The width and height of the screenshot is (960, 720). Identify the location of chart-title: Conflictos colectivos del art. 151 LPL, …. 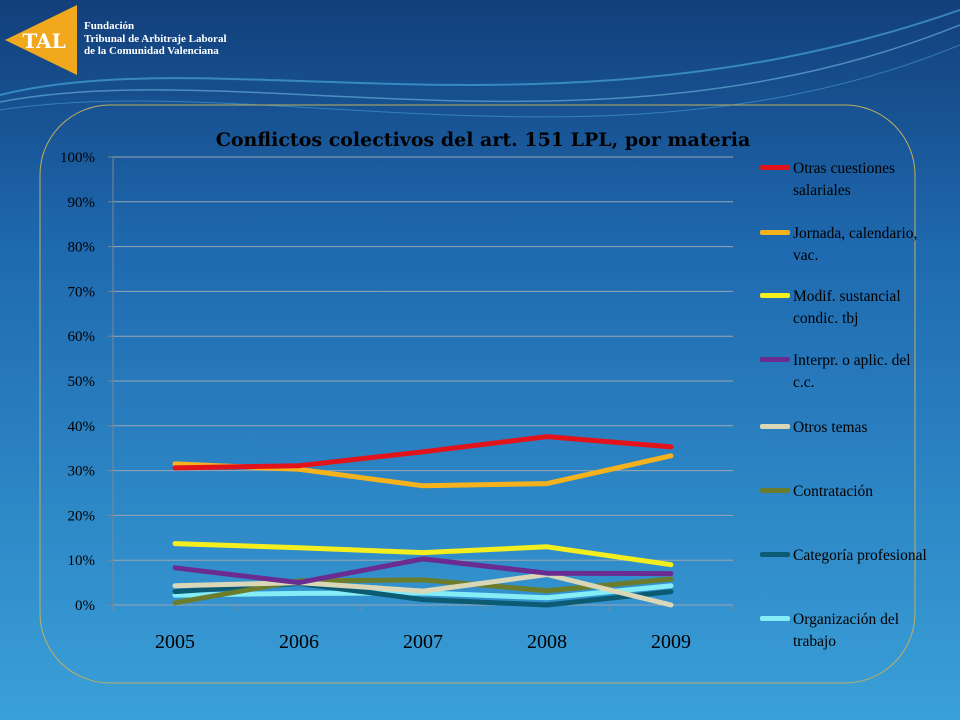
(483, 140).